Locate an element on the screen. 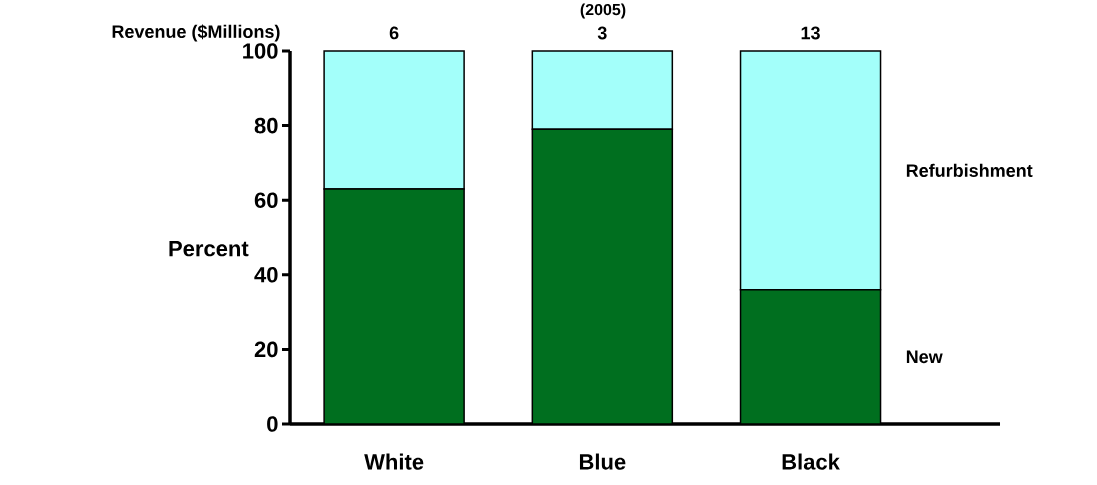 The width and height of the screenshot is (1097, 485). x-tick-label: Black is located at coordinates (811, 461).